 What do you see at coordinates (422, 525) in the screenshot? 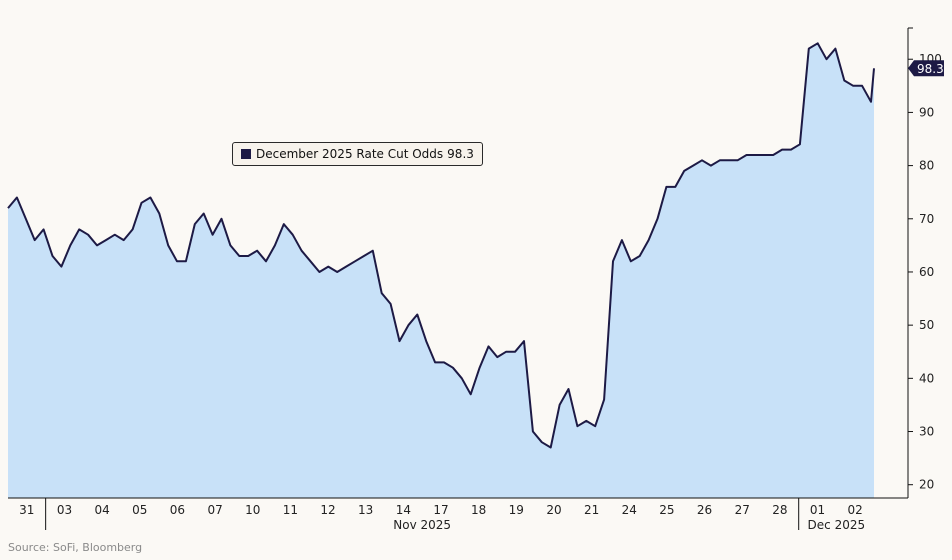
I see `month-label: Nov 2025` at bounding box center [422, 525].